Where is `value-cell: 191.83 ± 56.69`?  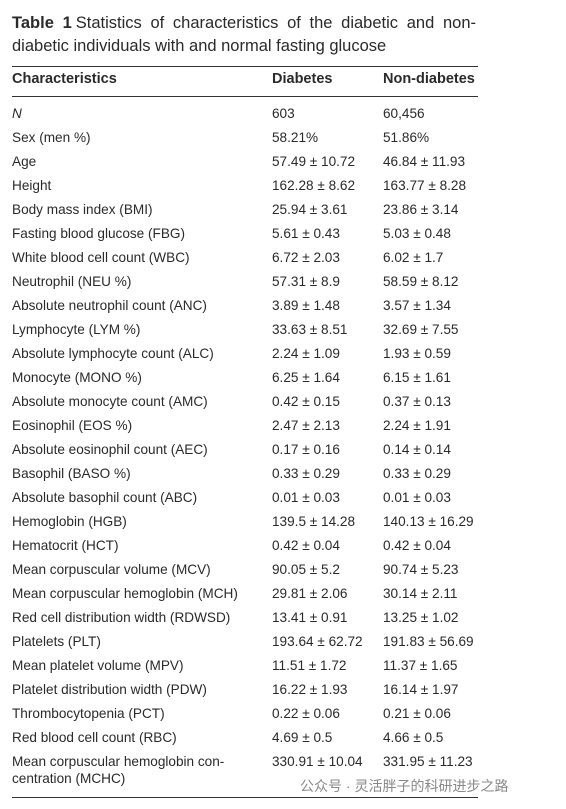
value-cell: 191.83 ± 56.69 is located at coordinates (428, 641).